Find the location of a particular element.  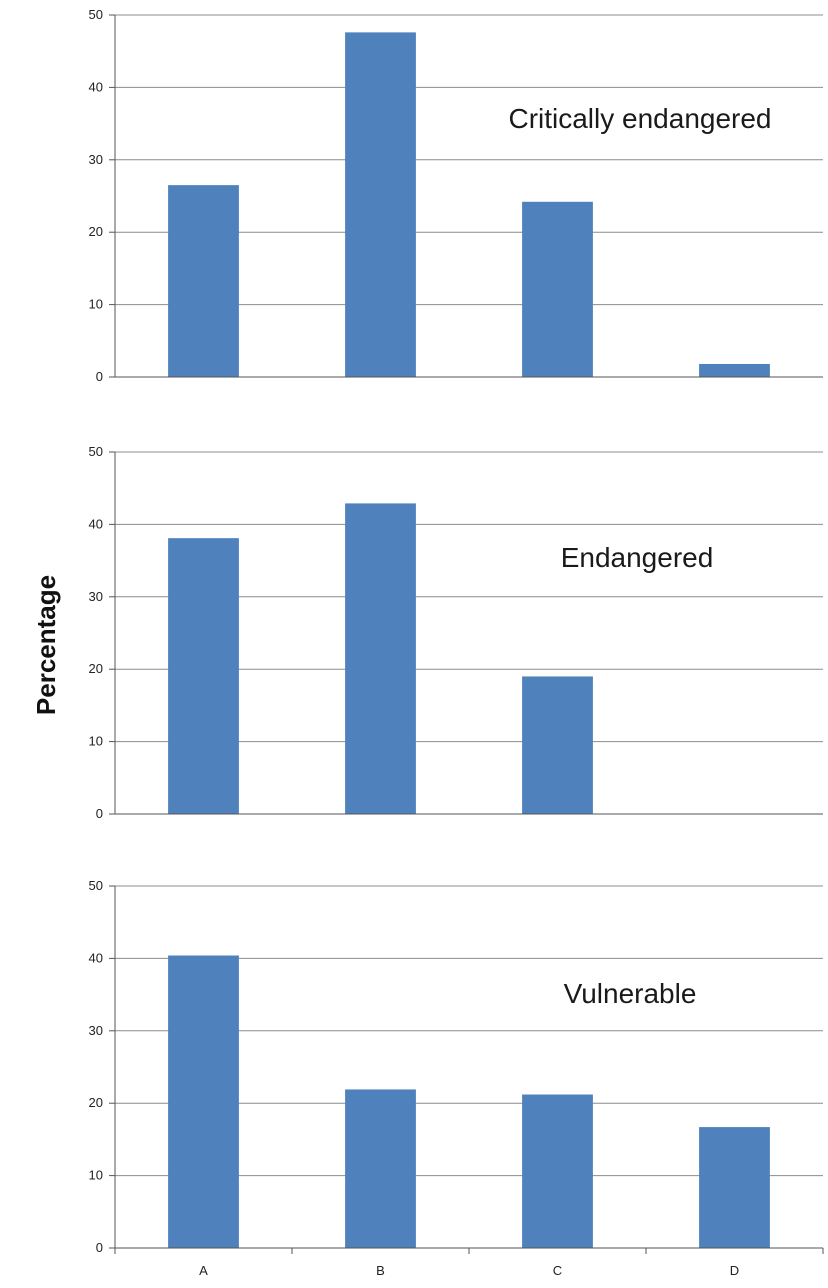

x-tick-label: B is located at coordinates (380, 1270).